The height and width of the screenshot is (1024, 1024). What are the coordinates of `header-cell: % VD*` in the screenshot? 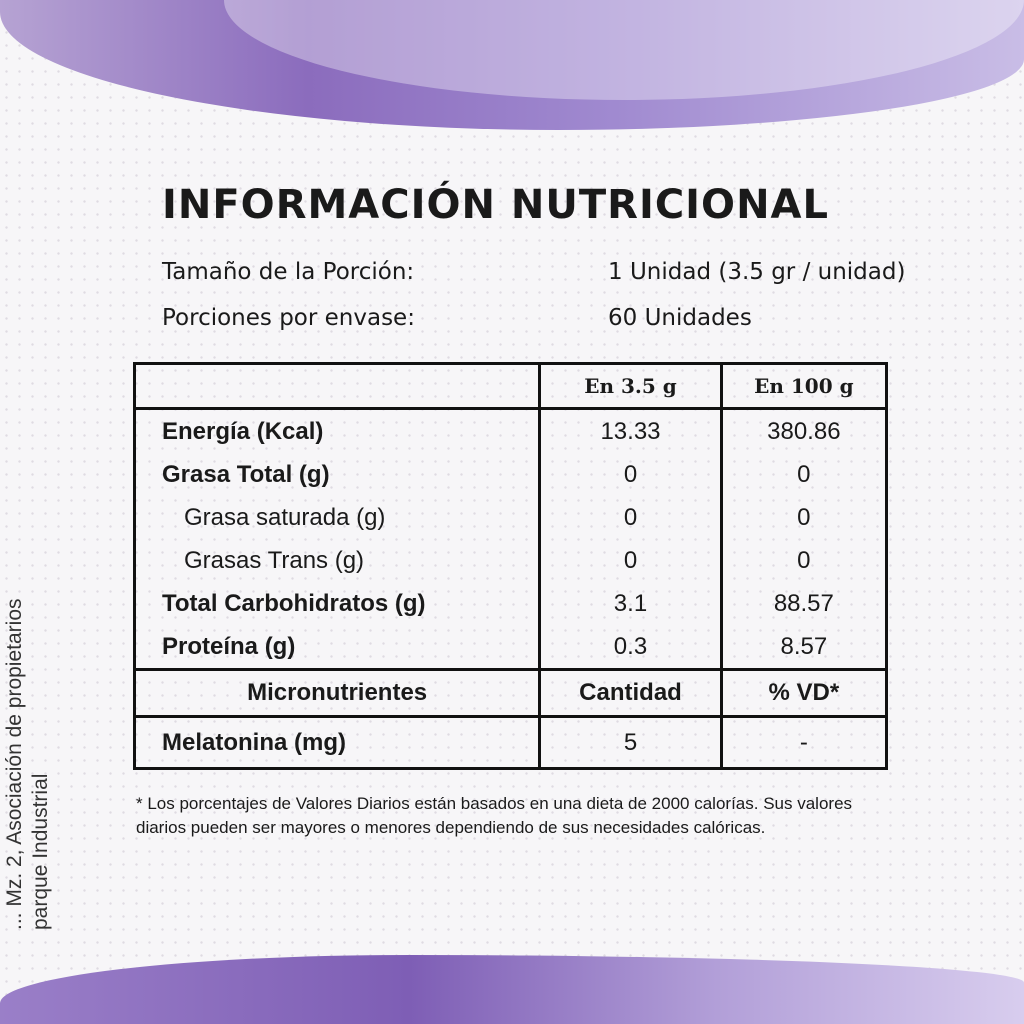 It's located at (803, 693).